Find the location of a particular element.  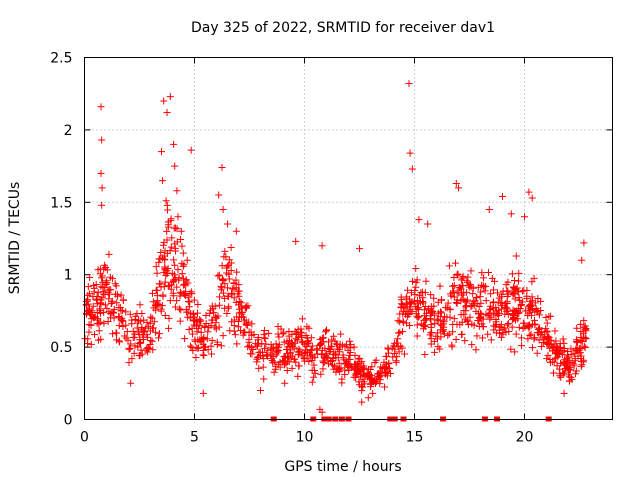

y-tick-label: 2 is located at coordinates (68, 131).